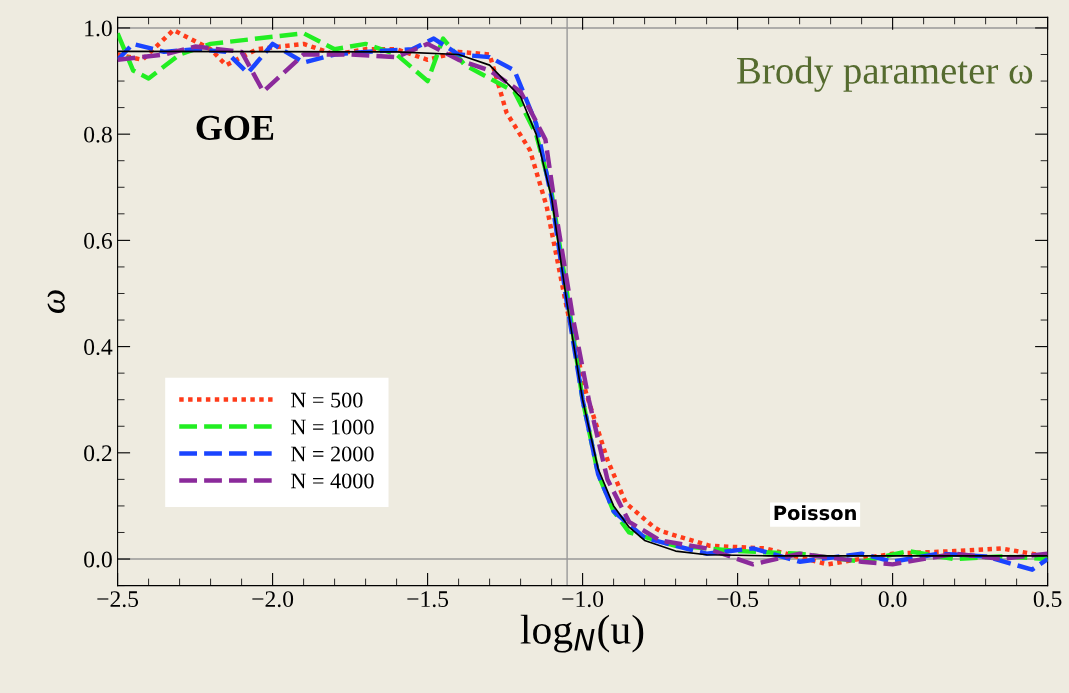  What do you see at coordinates (98, 28) in the screenshot?
I see `y-tick-label: 1.0` at bounding box center [98, 28].